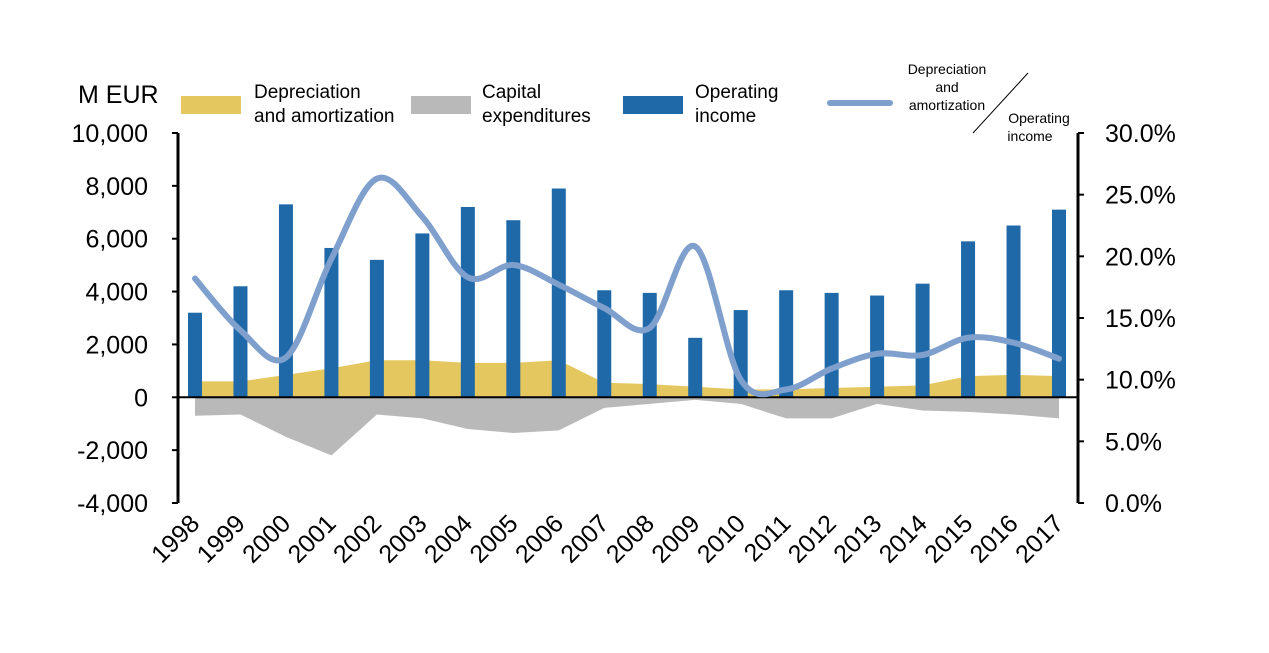 The image size is (1269, 653). I want to click on bar-operating-income-2008, so click(649, 345).